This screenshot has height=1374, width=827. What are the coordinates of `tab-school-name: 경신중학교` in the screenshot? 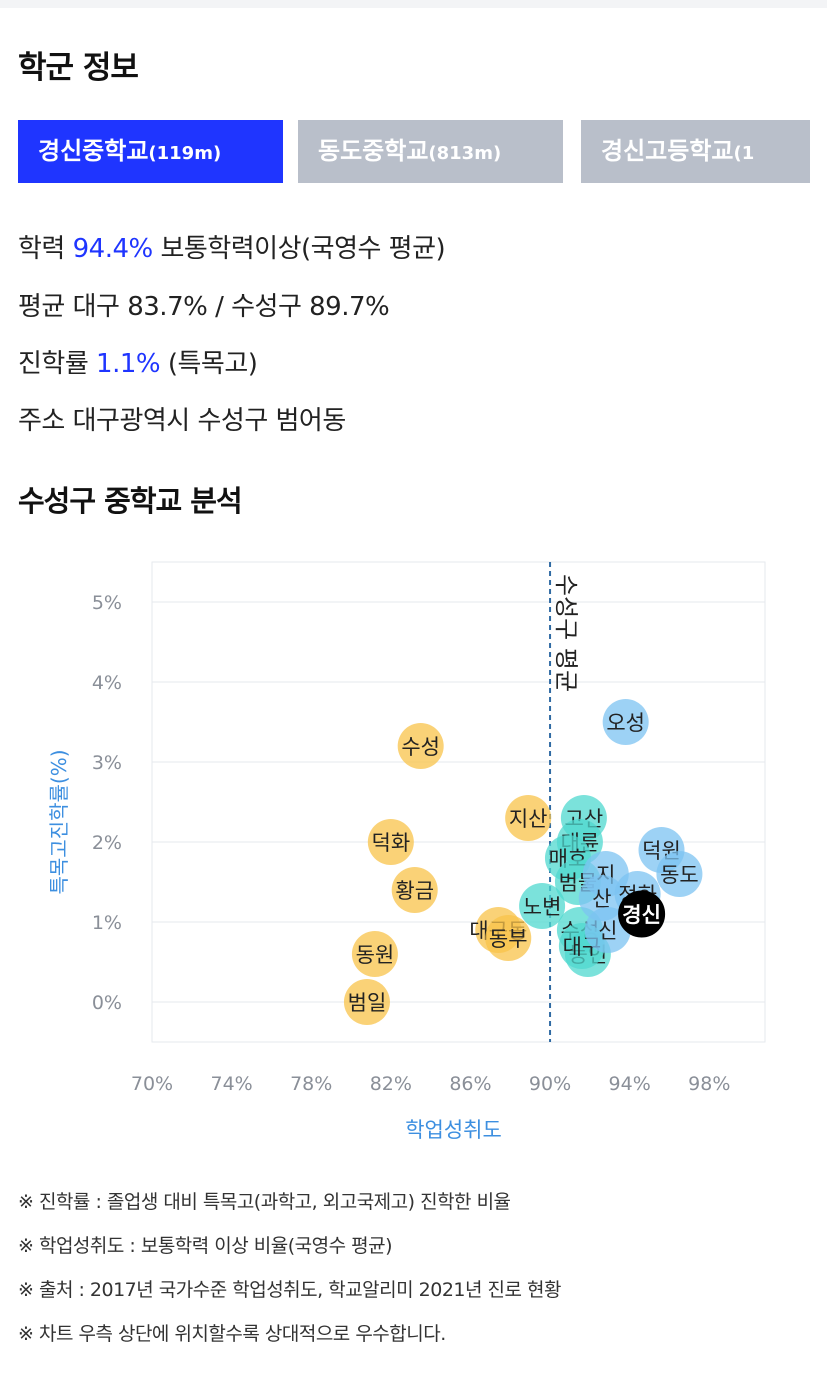 It's located at (93, 151).